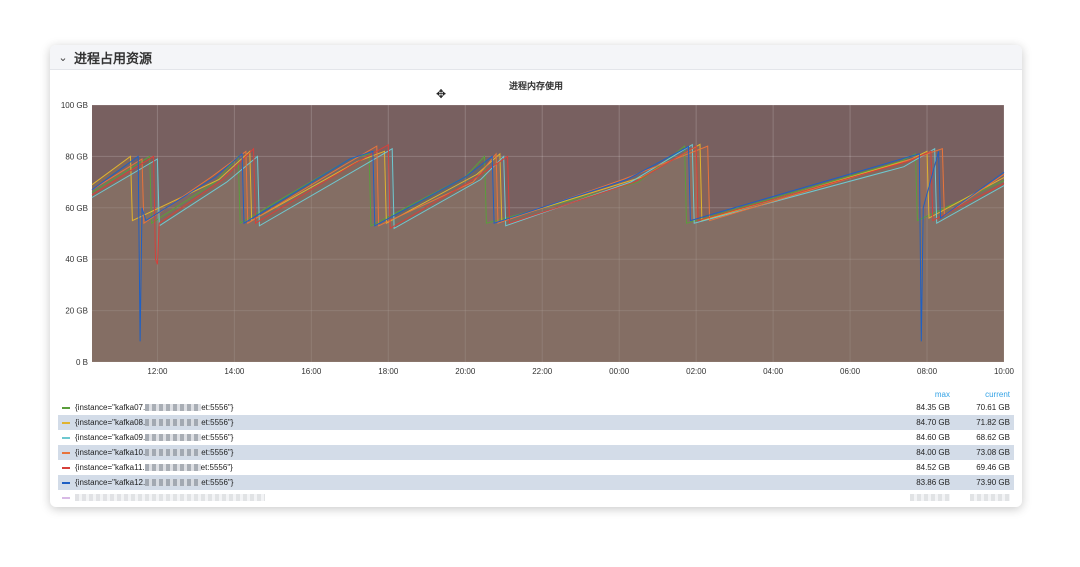 The height and width of the screenshot is (567, 1080). Describe the element at coordinates (476, 422) in the screenshot. I see `legend-series-cell: {instance="kafka08. et:5556"}` at that location.